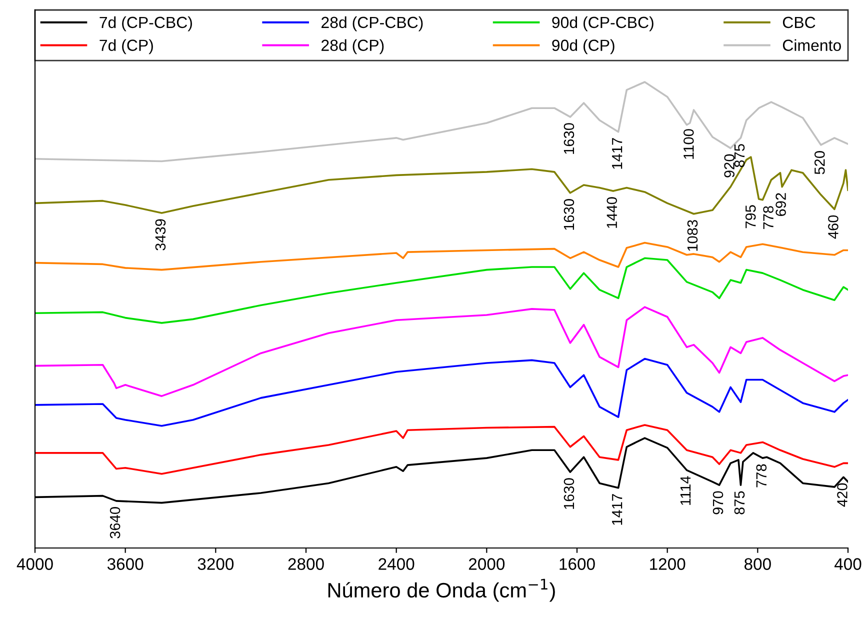  Describe the element at coordinates (125, 564) in the screenshot. I see `x-tick-label: 3600` at that location.